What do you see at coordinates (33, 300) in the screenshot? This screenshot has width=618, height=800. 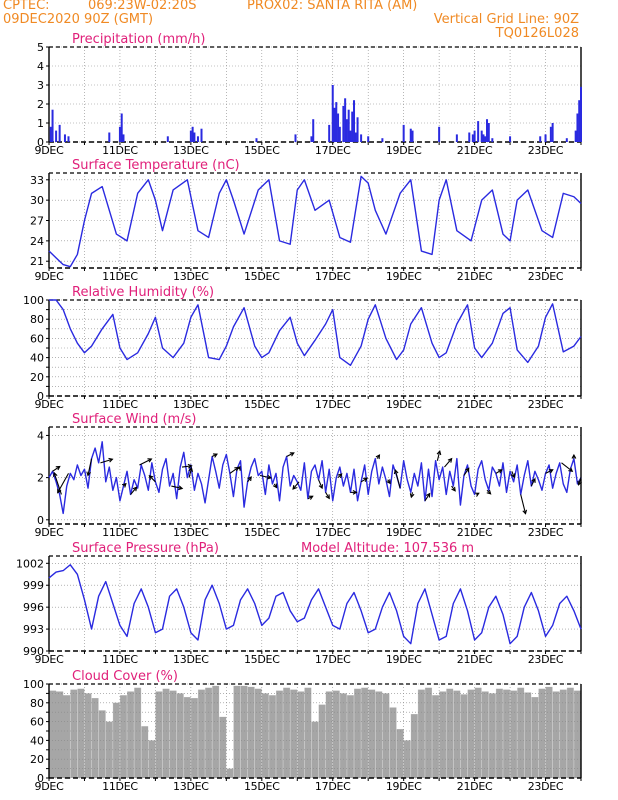 I see `y-tick-label: 100` at bounding box center [33, 300].